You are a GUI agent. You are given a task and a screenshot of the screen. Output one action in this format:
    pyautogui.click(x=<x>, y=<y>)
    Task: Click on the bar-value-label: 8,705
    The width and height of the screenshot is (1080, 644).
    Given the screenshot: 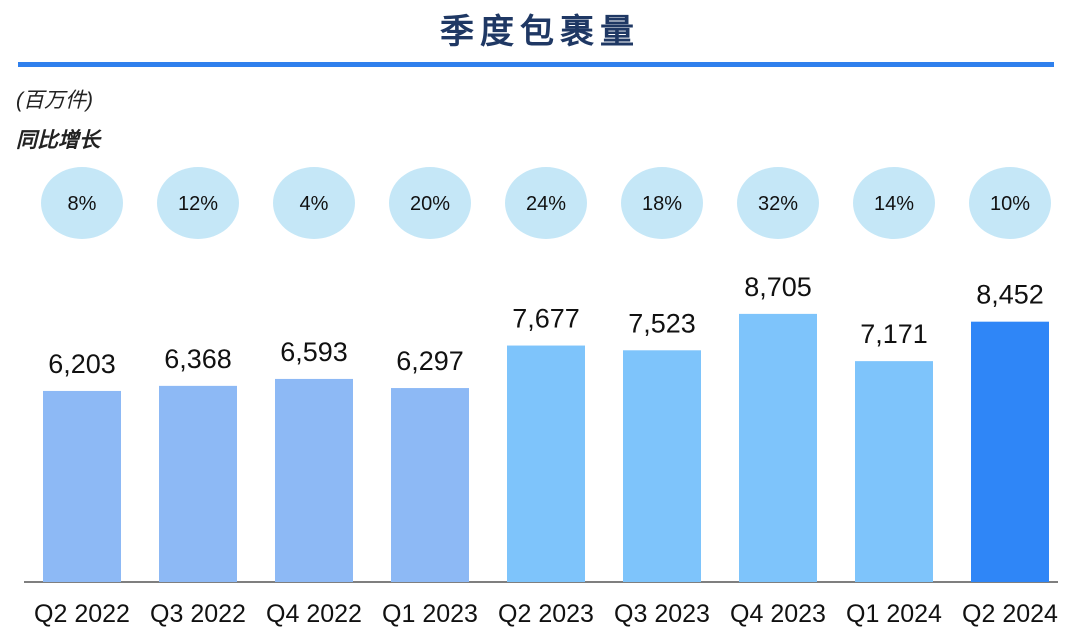 What is the action you would take?
    pyautogui.click(x=778, y=287)
    